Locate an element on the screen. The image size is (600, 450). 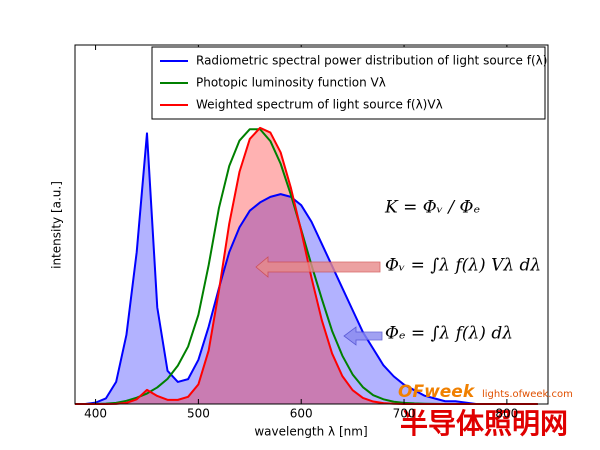
formula: Φₑ = ∫λ f(λ) dλ is located at coordinates (449, 334).